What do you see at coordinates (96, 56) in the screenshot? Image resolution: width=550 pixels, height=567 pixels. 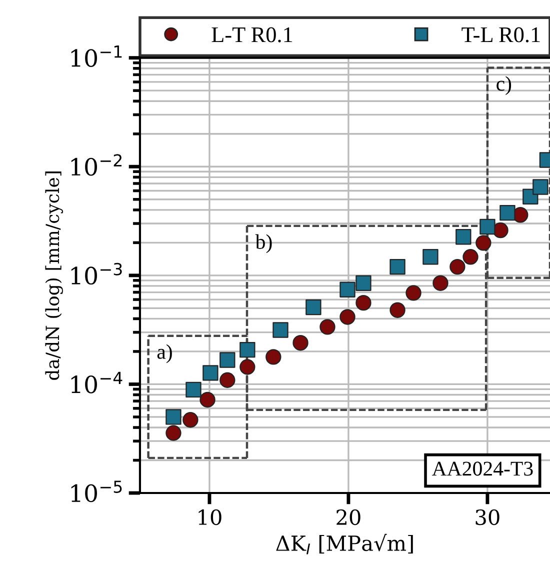 I see `y-tick-label: 10$^{−1}$` at bounding box center [96, 56].